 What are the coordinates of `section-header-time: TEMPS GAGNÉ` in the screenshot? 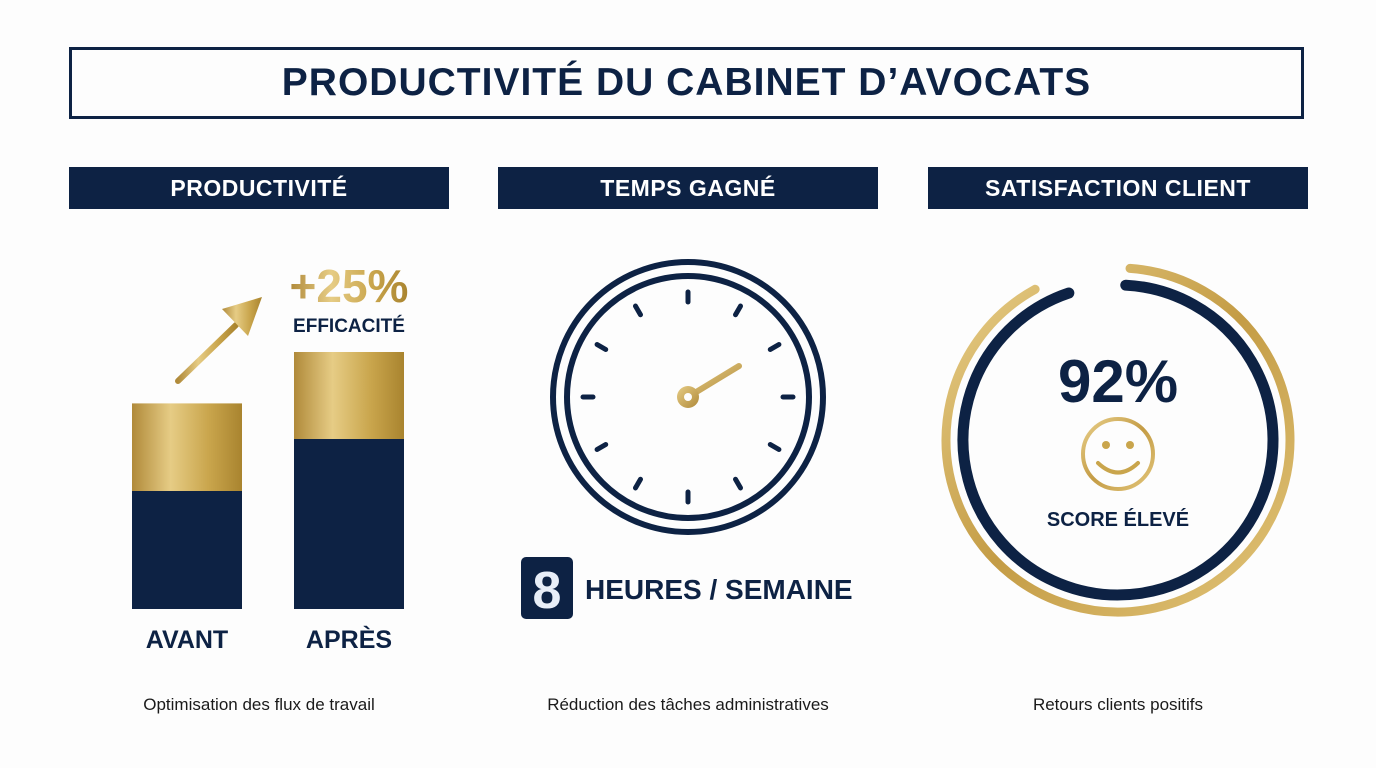 It's located at (688, 188).